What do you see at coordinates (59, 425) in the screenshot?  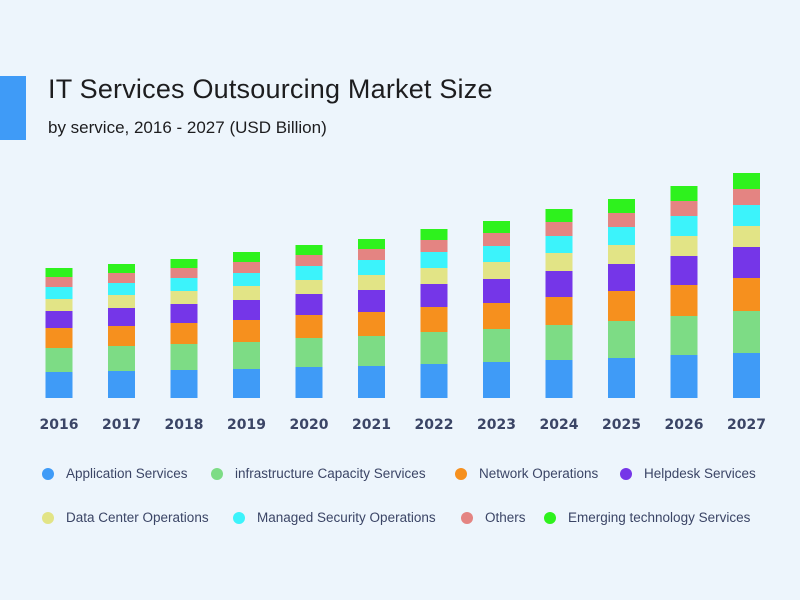 I see `x-tick-label: 2016` at bounding box center [59, 425].